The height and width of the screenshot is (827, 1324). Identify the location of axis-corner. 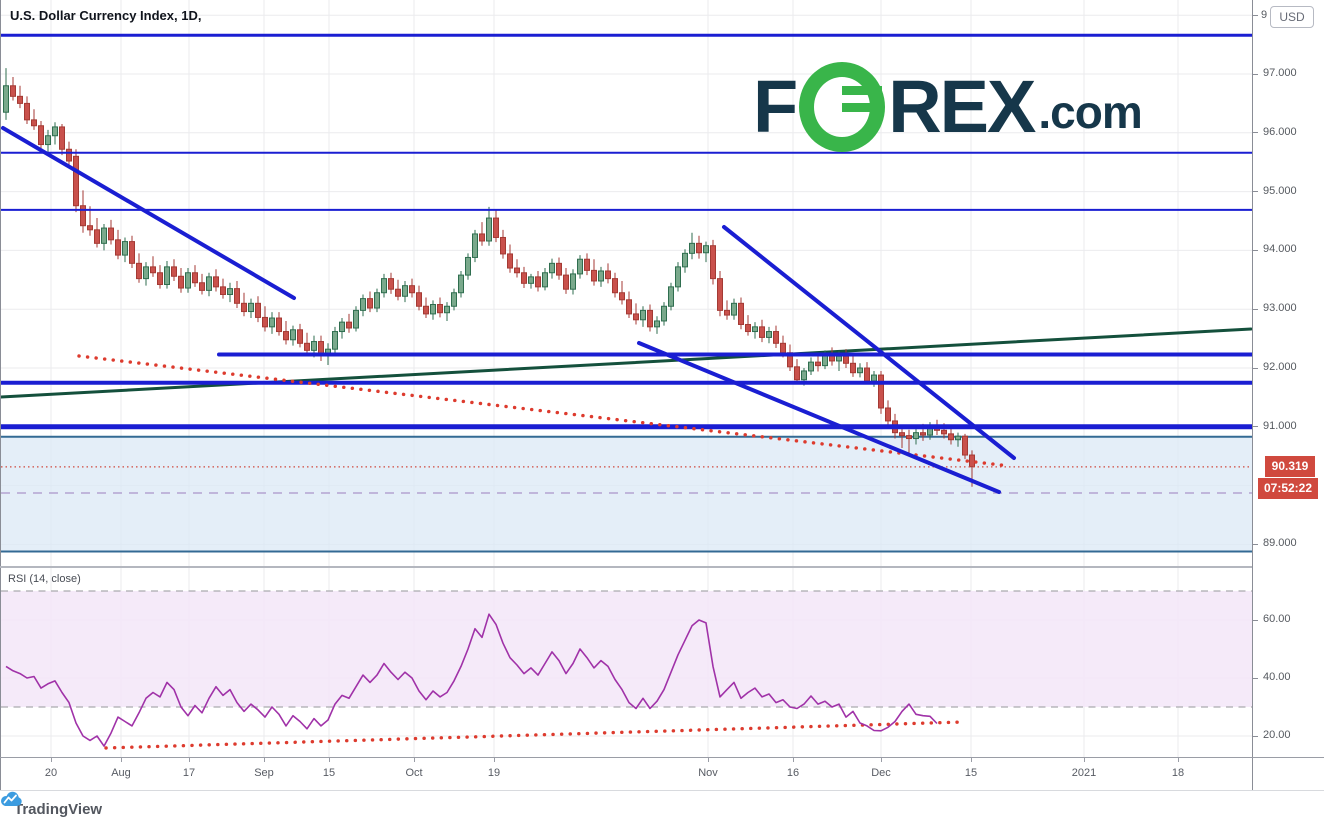
(1288, 774).